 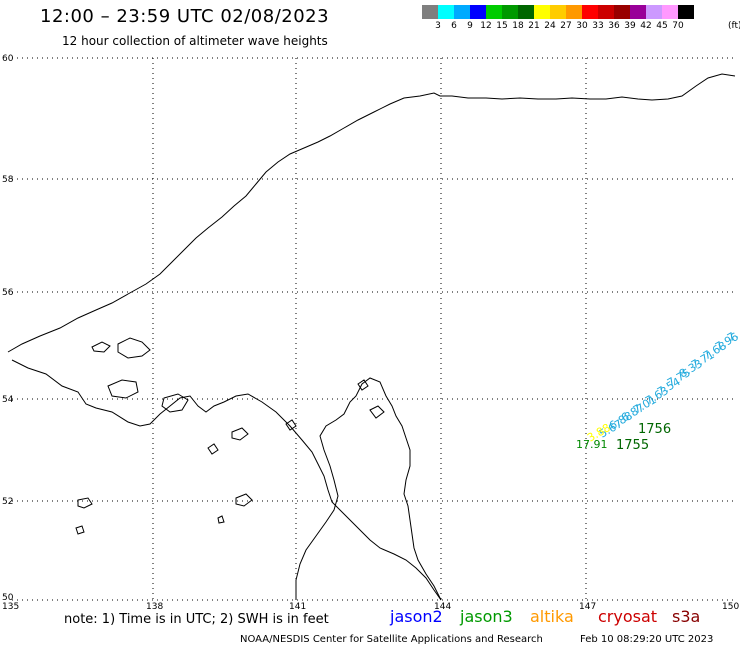 What do you see at coordinates (647, 639) in the screenshot?
I see `footer-generated: Feb 10 08:29:20 UTC 2023` at bounding box center [647, 639].